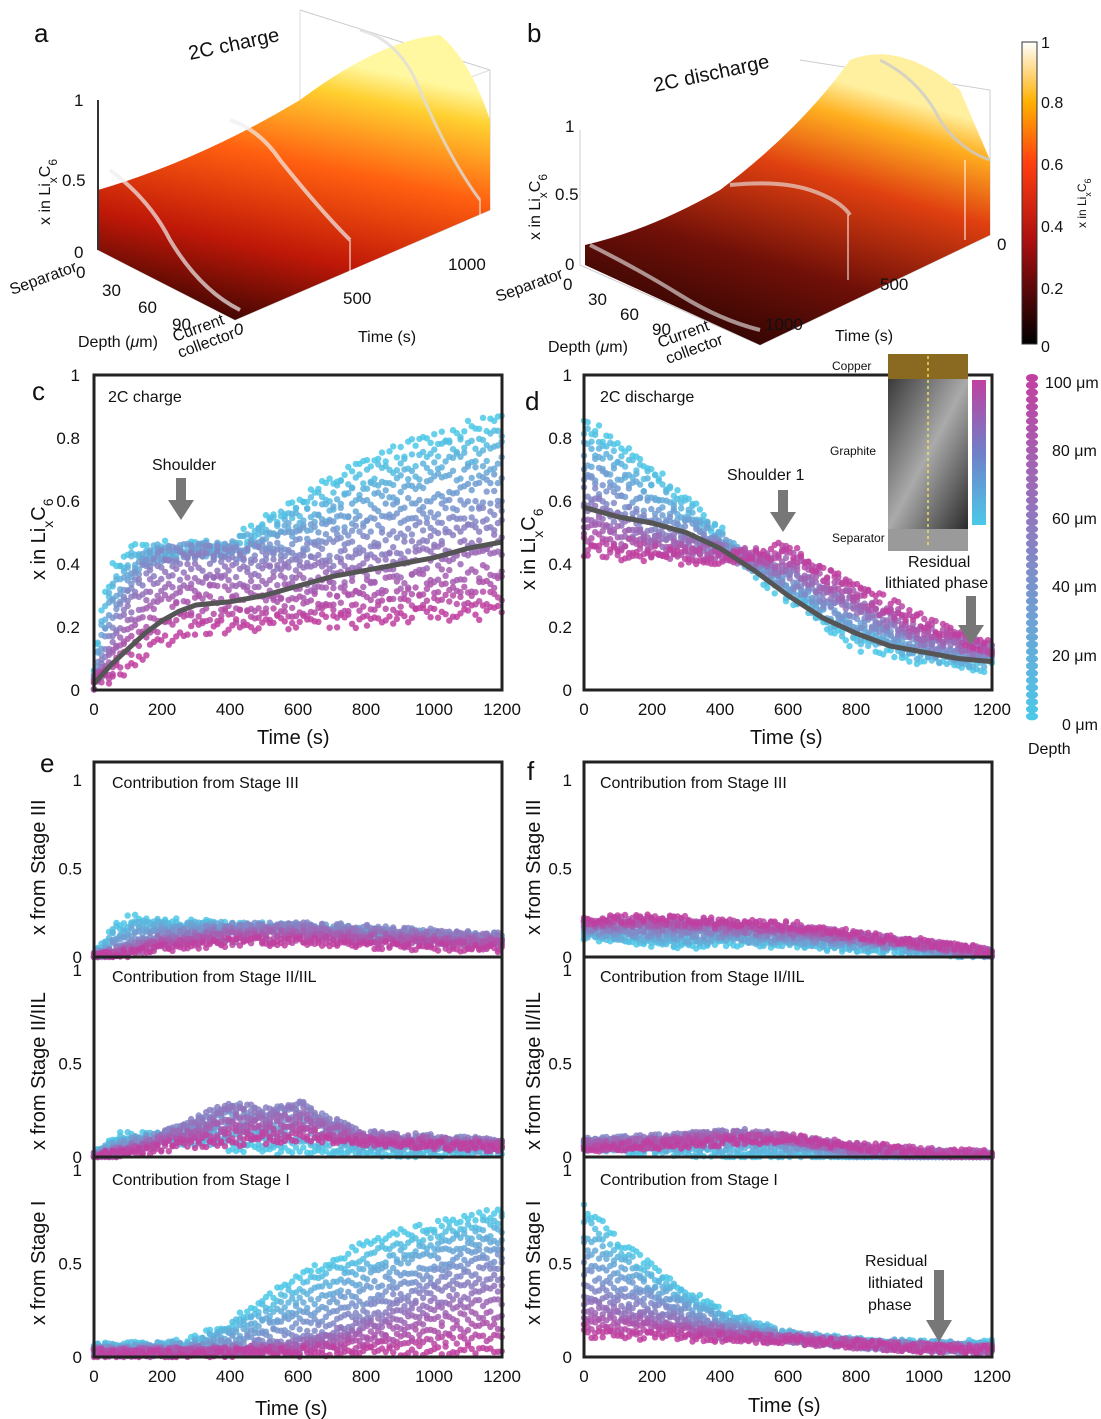 The width and height of the screenshot is (1101, 1419). I want to click on panel-b-ztick-0: 0, so click(569, 264).